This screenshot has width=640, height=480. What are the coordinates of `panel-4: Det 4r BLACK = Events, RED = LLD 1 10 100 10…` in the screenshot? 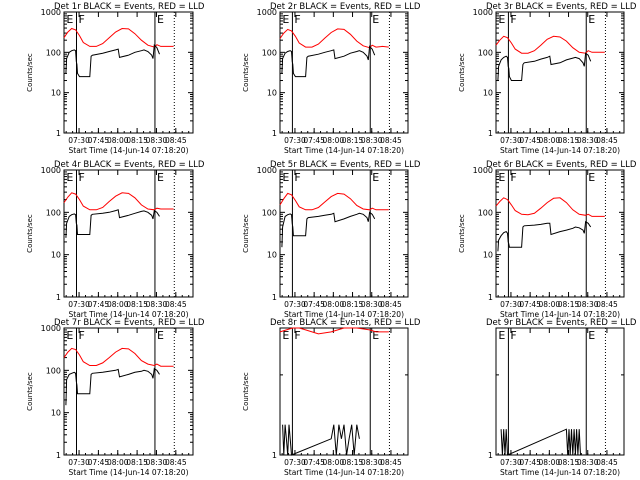 It's located at (115, 239).